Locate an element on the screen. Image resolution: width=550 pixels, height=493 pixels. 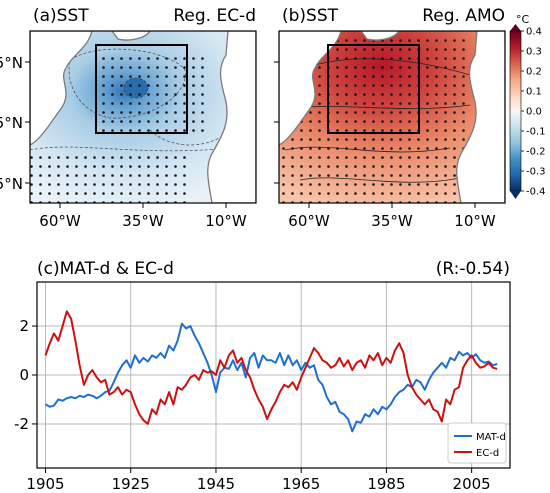
x-tick-label: 1965 is located at coordinates (301, 484).